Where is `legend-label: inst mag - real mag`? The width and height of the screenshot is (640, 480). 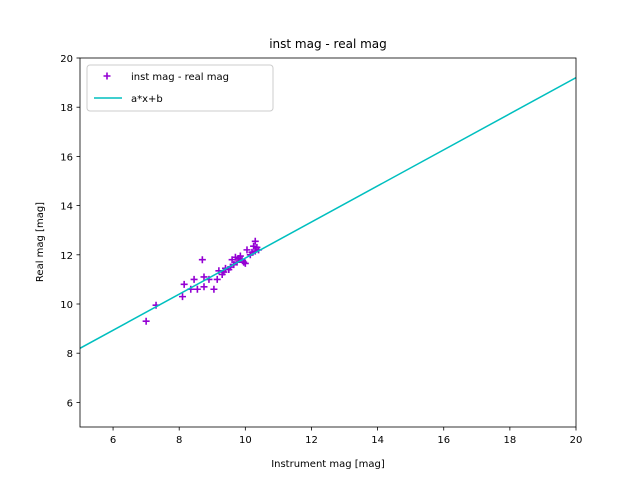 legend-label: inst mag - real mag is located at coordinates (180, 77).